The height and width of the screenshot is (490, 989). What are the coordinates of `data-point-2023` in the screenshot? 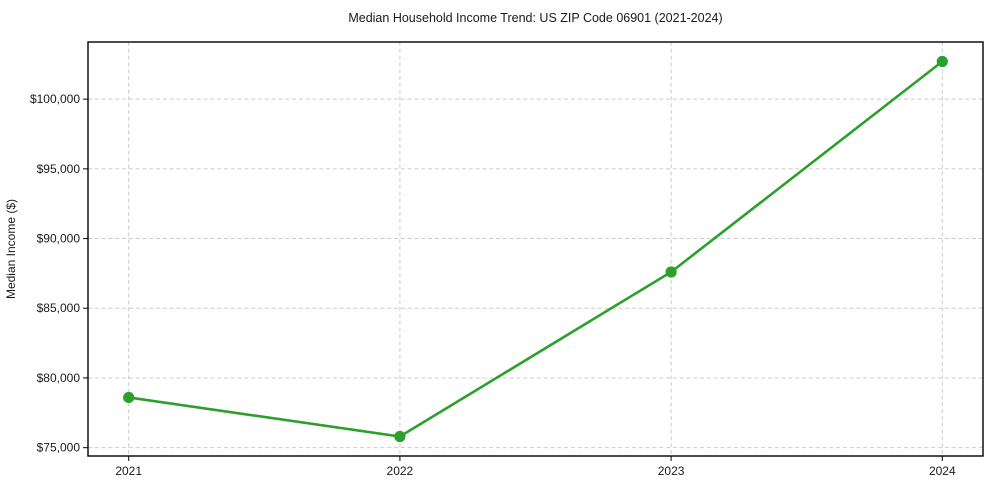 It's located at (671, 272).